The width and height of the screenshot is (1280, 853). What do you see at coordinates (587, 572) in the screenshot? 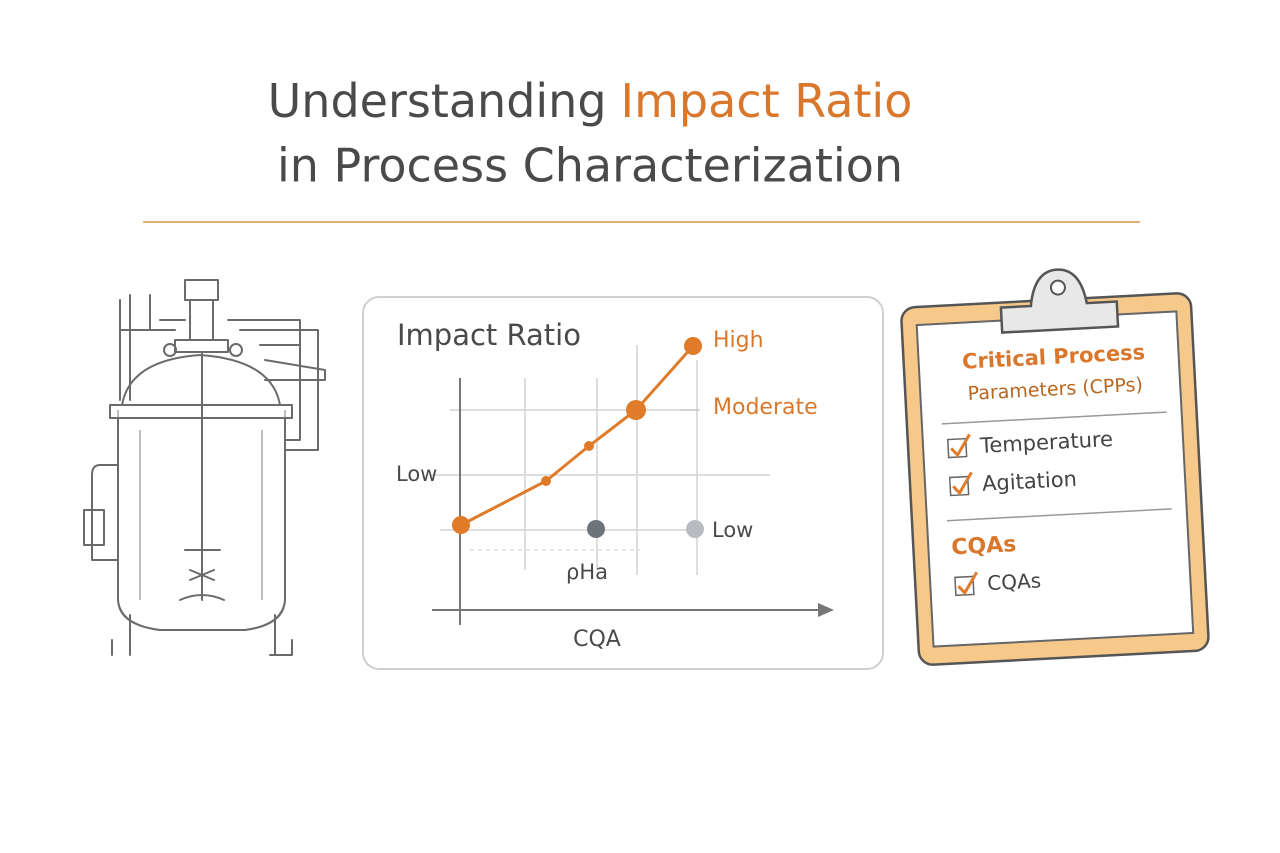
I see `label-ph: ρHa` at bounding box center [587, 572].